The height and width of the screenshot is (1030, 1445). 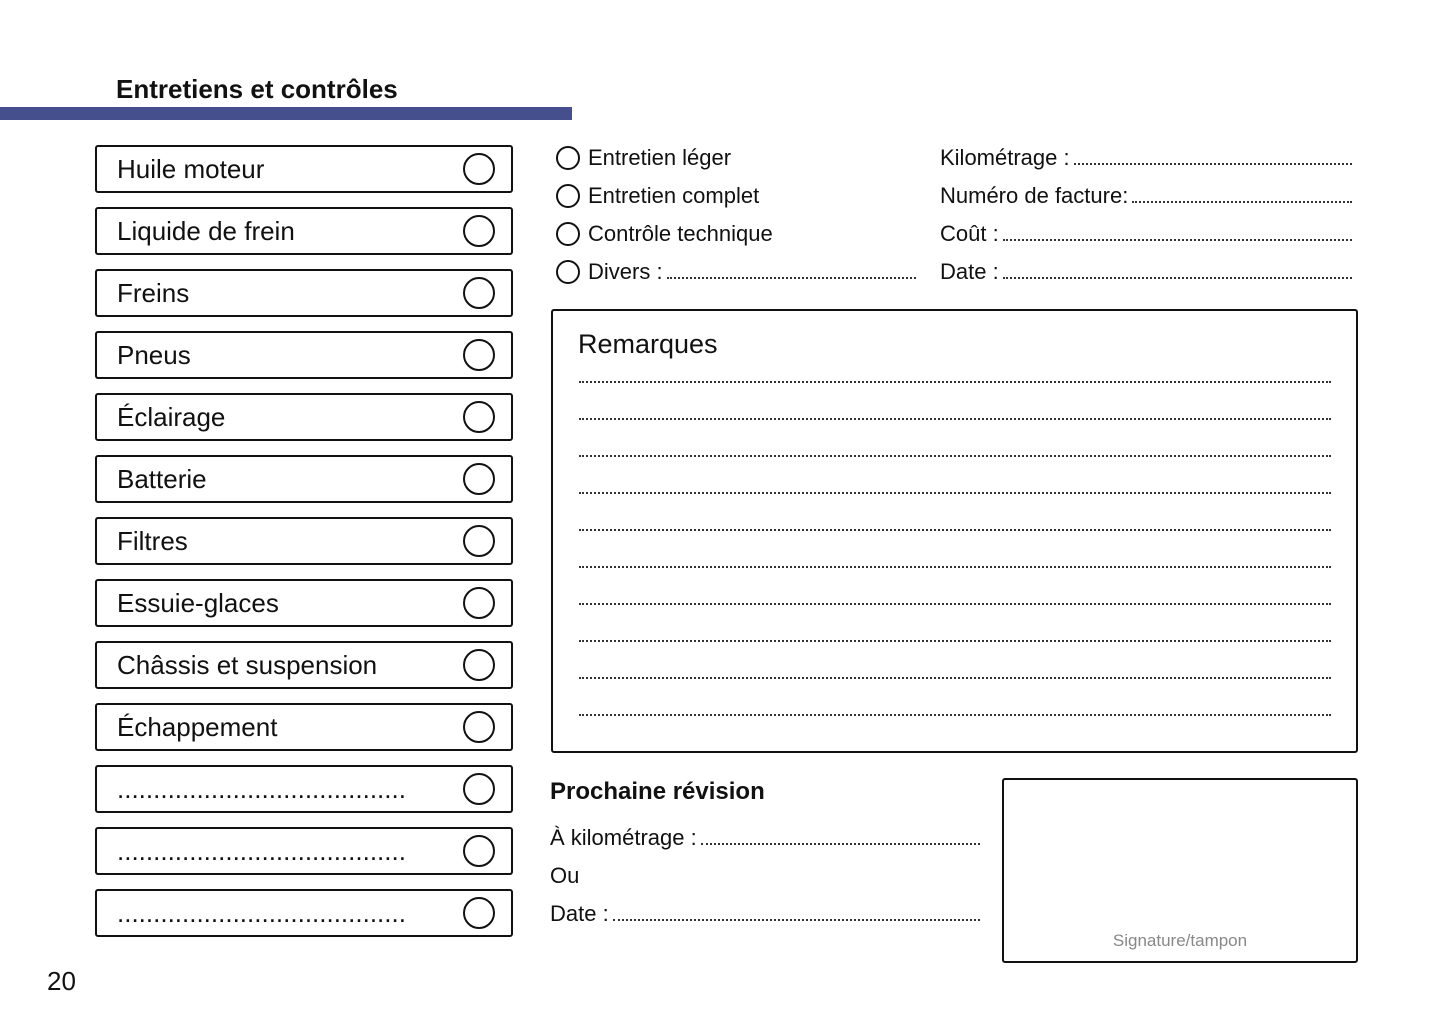 I want to click on signature-label: Signature/tampon, so click(x=1180, y=940).